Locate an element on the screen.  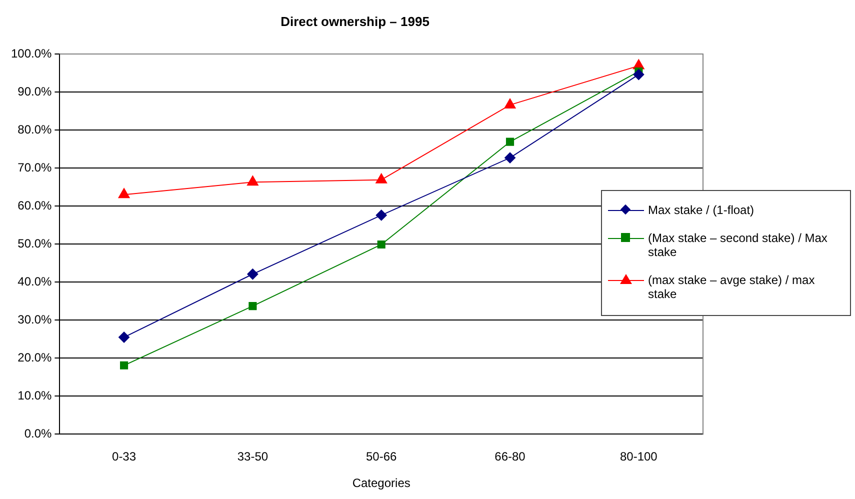
x-tick-label: 33-50 is located at coordinates (252, 457).